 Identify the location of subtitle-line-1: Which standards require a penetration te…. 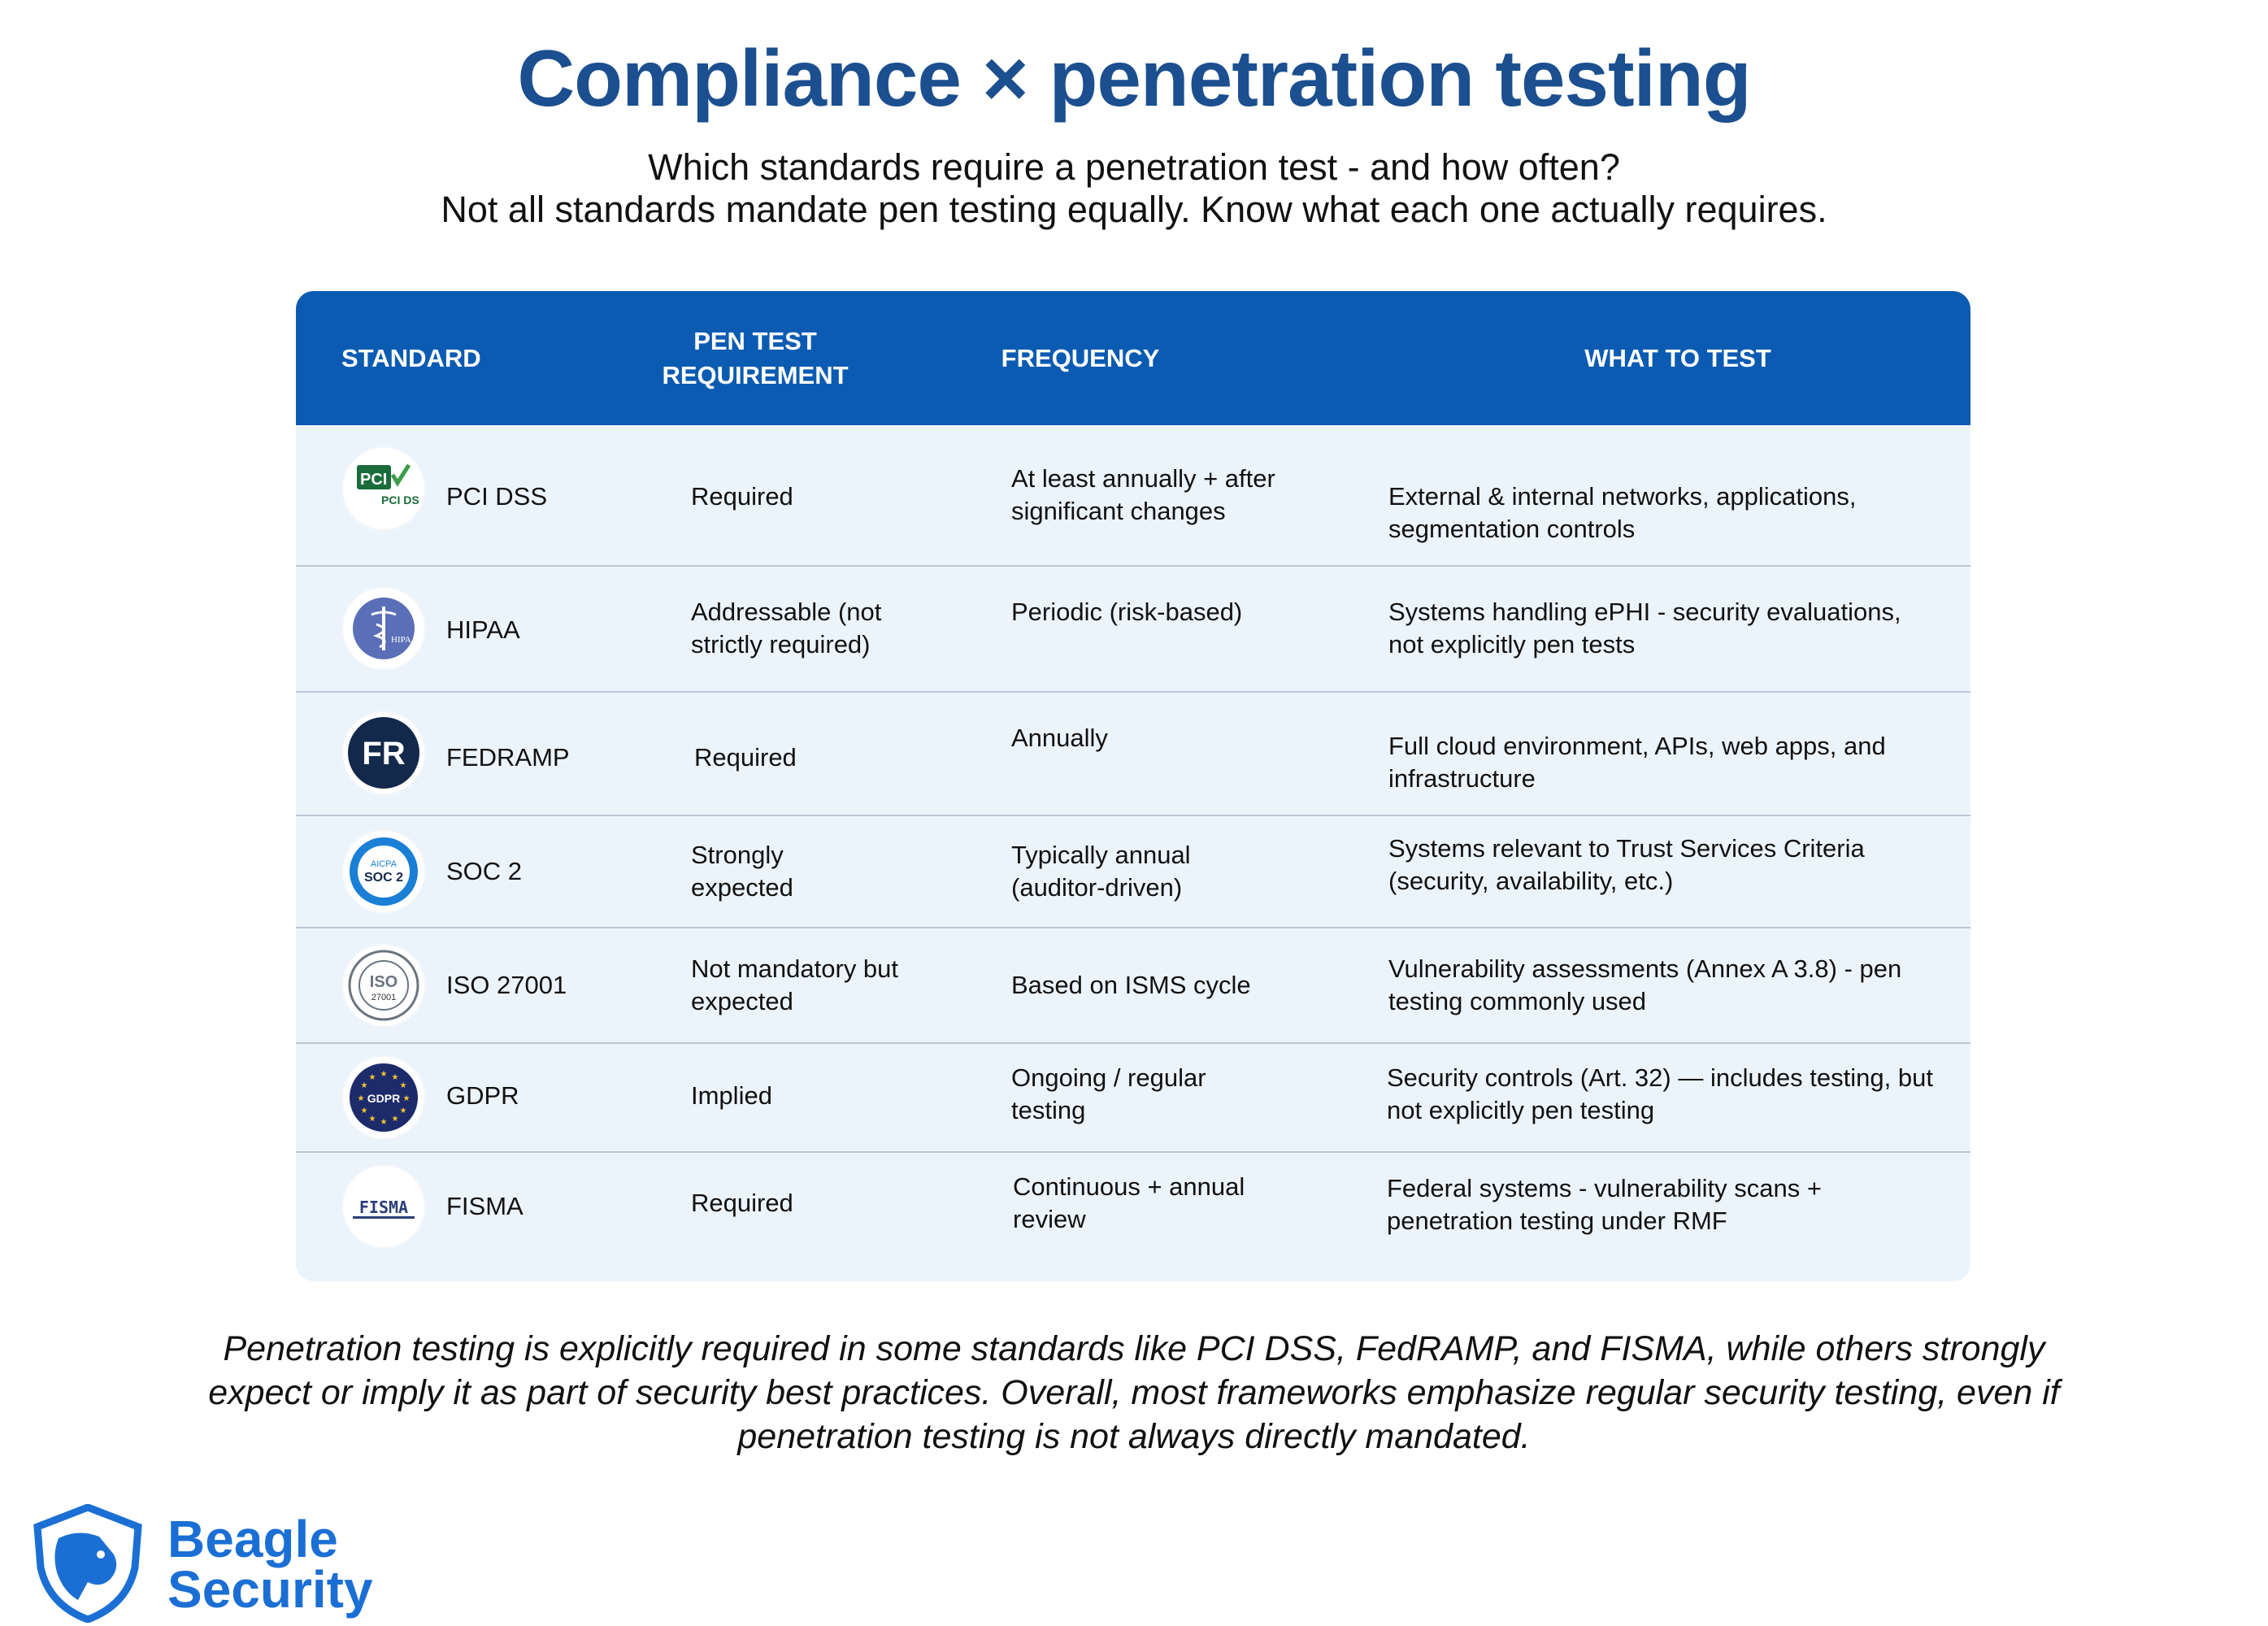
(1134, 167).